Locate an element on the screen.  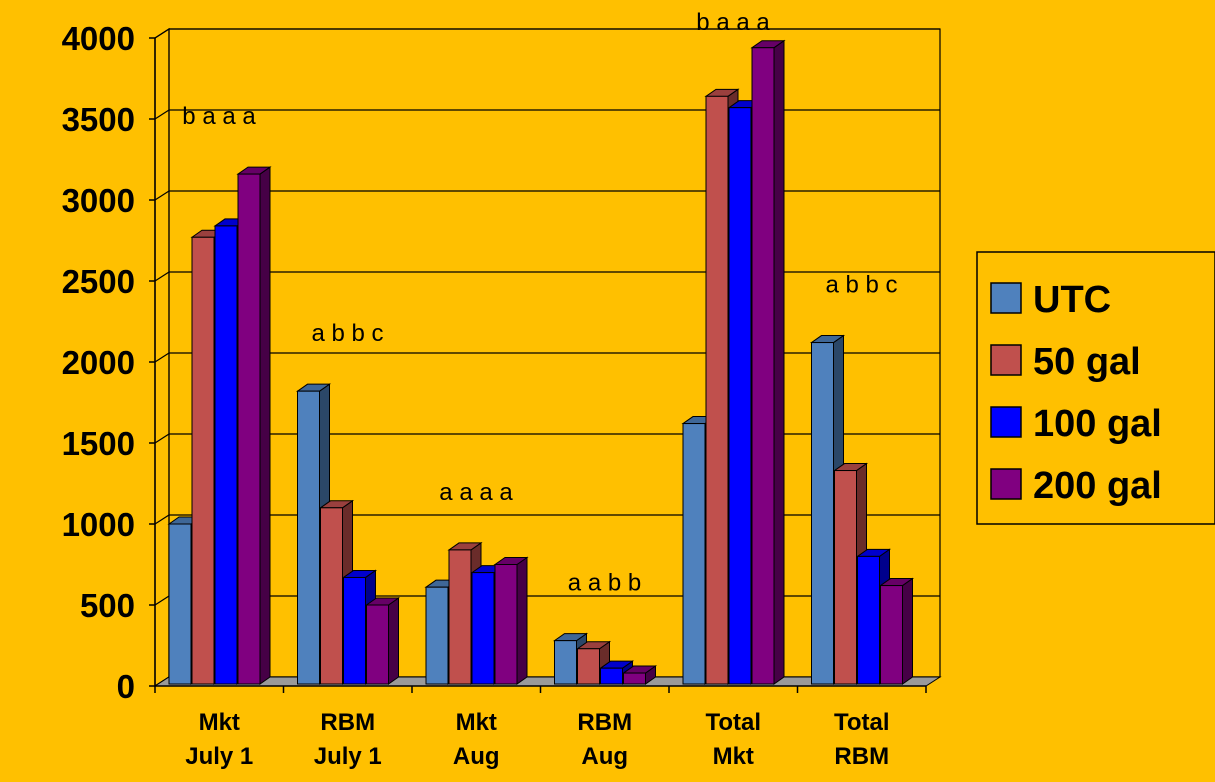
y-tick-label: 2500 is located at coordinates (98, 281).